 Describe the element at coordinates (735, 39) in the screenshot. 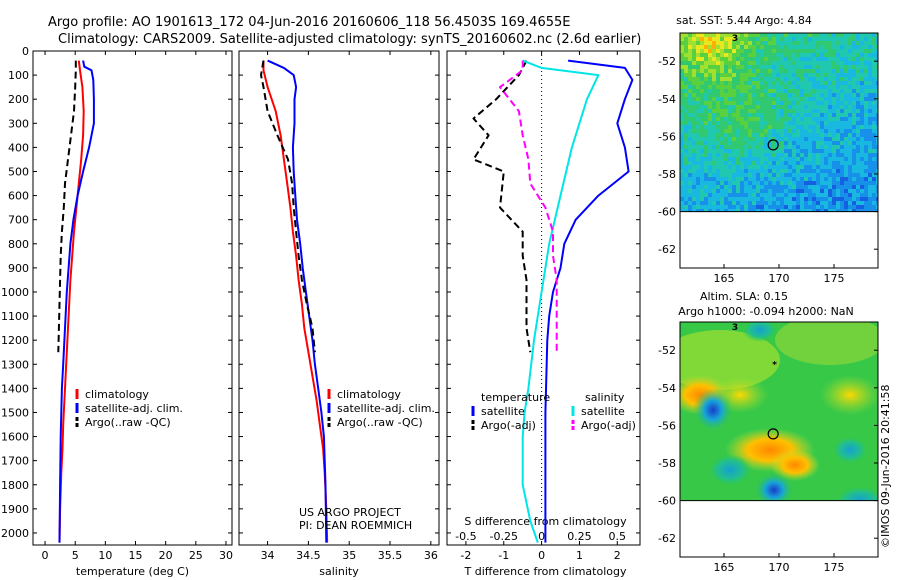

I see `float-marker: 3` at that location.